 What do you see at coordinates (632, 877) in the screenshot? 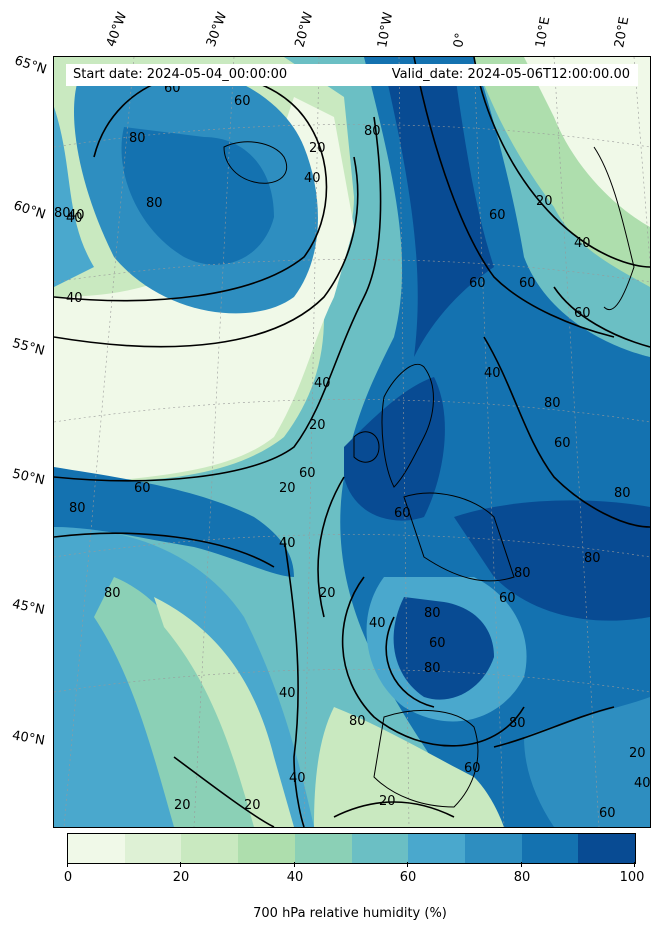
I see `colorbar-tick-label: 100` at bounding box center [632, 877].